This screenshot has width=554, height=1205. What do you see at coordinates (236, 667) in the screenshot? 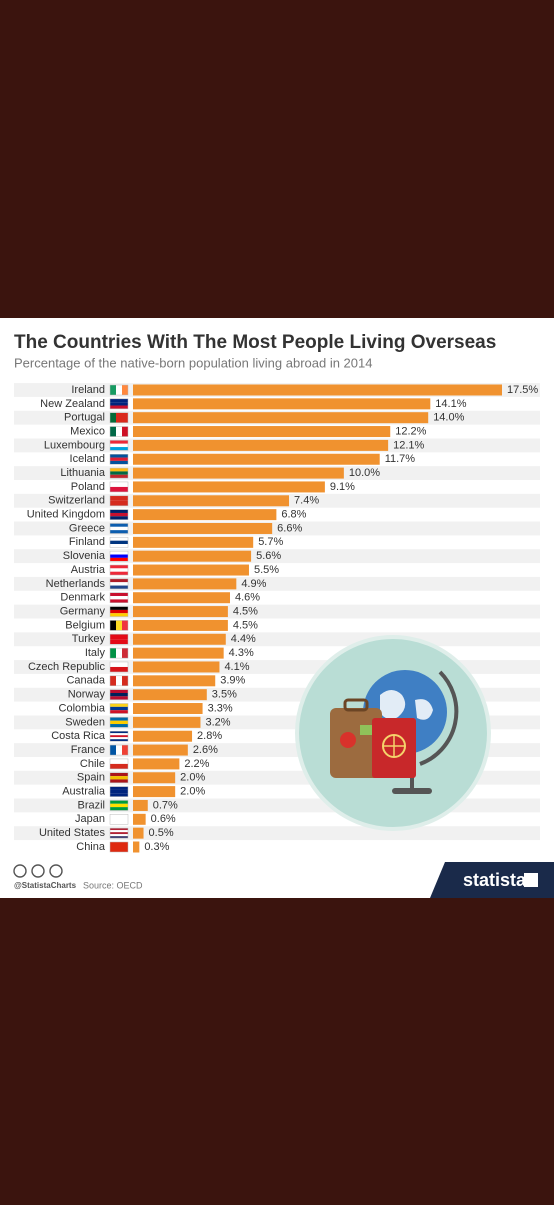
I see `value-label: 4.1%` at bounding box center [236, 667].